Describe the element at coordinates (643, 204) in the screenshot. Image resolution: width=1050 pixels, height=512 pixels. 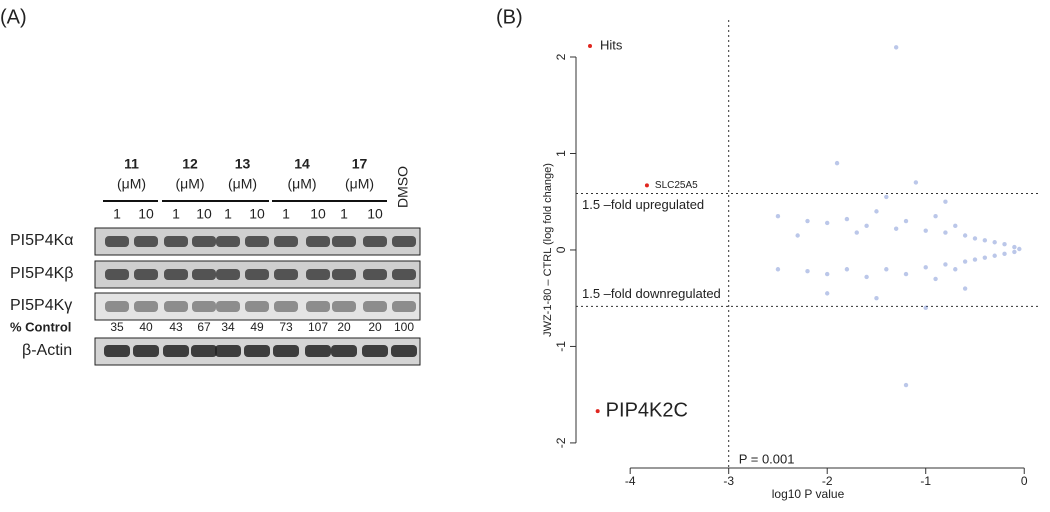
I see `annotation: 1.5 –fold upregulated` at that location.